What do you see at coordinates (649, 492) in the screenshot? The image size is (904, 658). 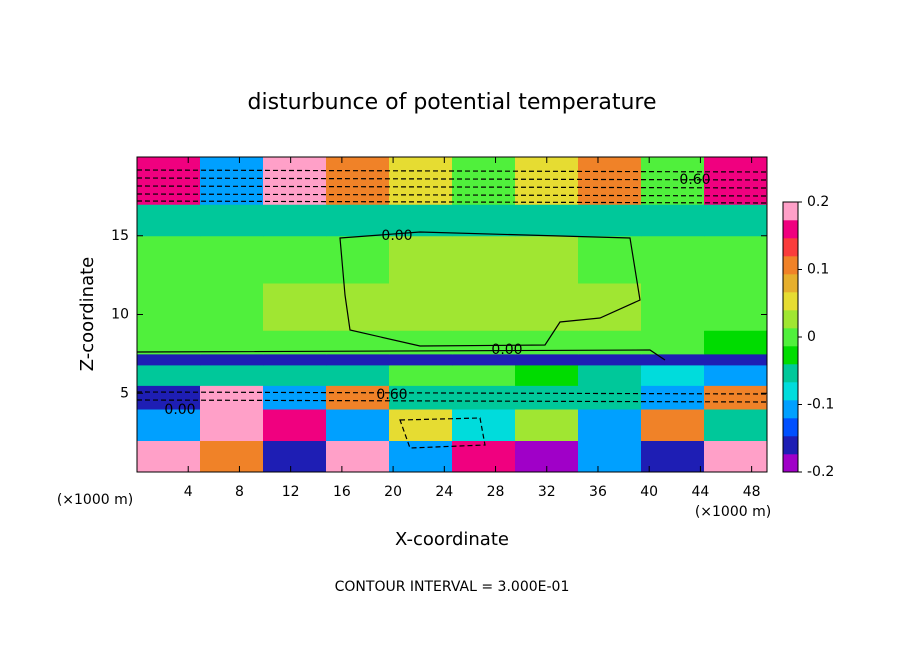 I see `x-tick-label: 40` at bounding box center [649, 492].